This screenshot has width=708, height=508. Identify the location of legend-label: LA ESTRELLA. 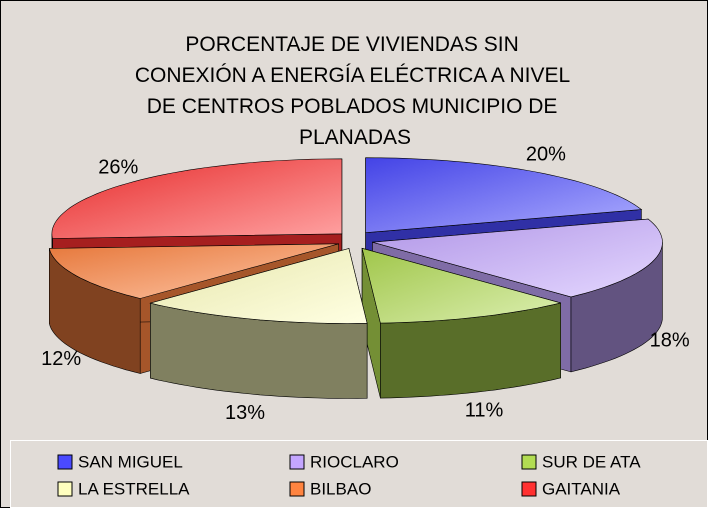
(134, 488).